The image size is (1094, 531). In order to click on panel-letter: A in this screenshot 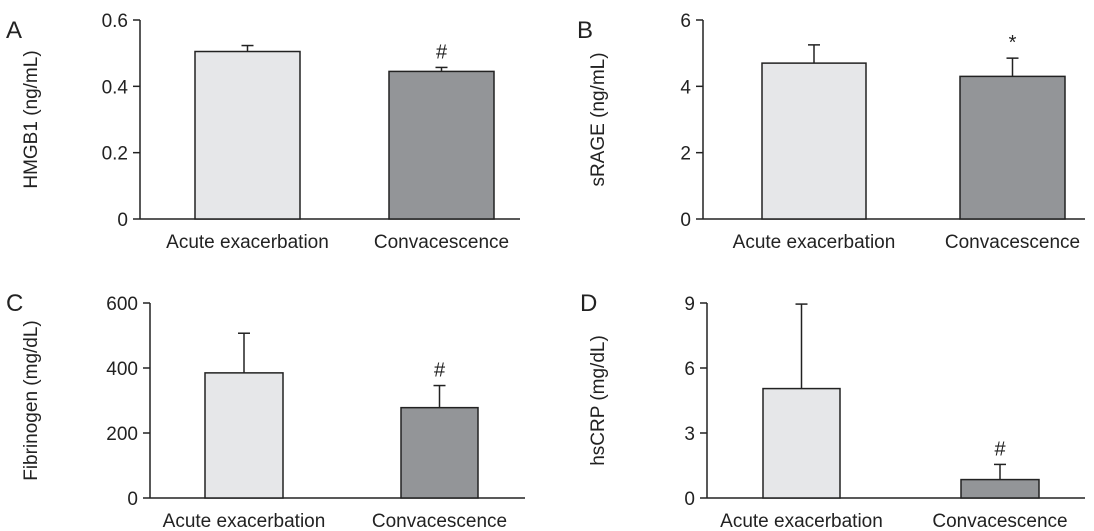, I will do `click(14, 30)`.